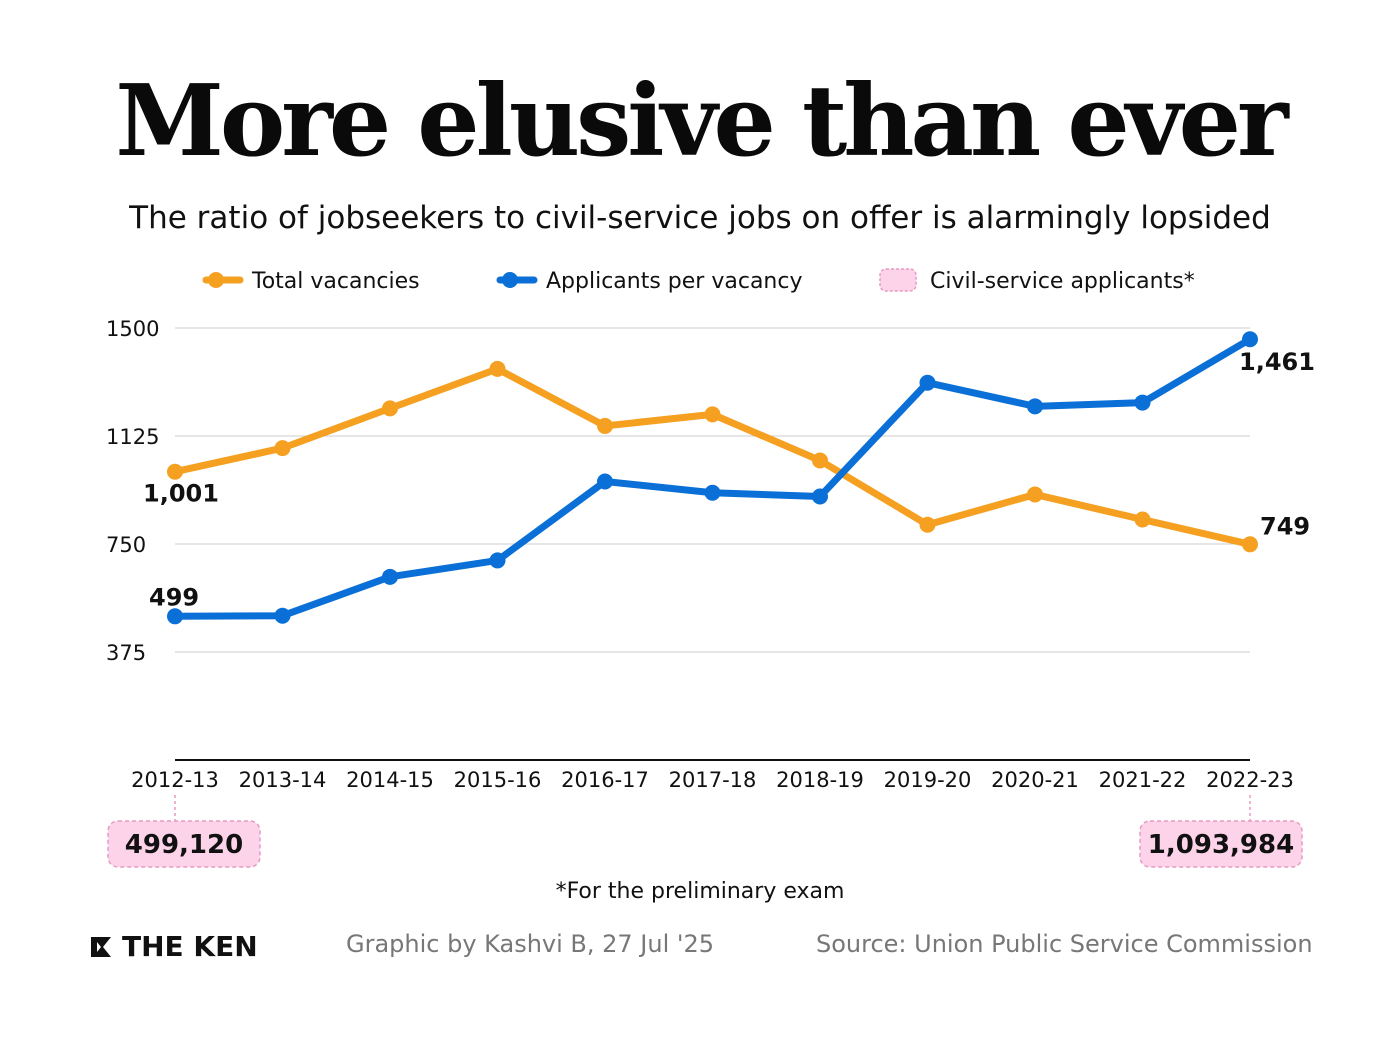  What do you see at coordinates (190, 946) in the screenshot?
I see `logo-text: THE KEN` at bounding box center [190, 946].